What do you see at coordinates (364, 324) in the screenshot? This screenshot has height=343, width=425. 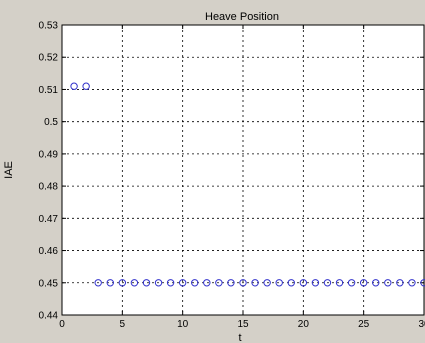 I see `x-tick-label: 25` at bounding box center [364, 324].